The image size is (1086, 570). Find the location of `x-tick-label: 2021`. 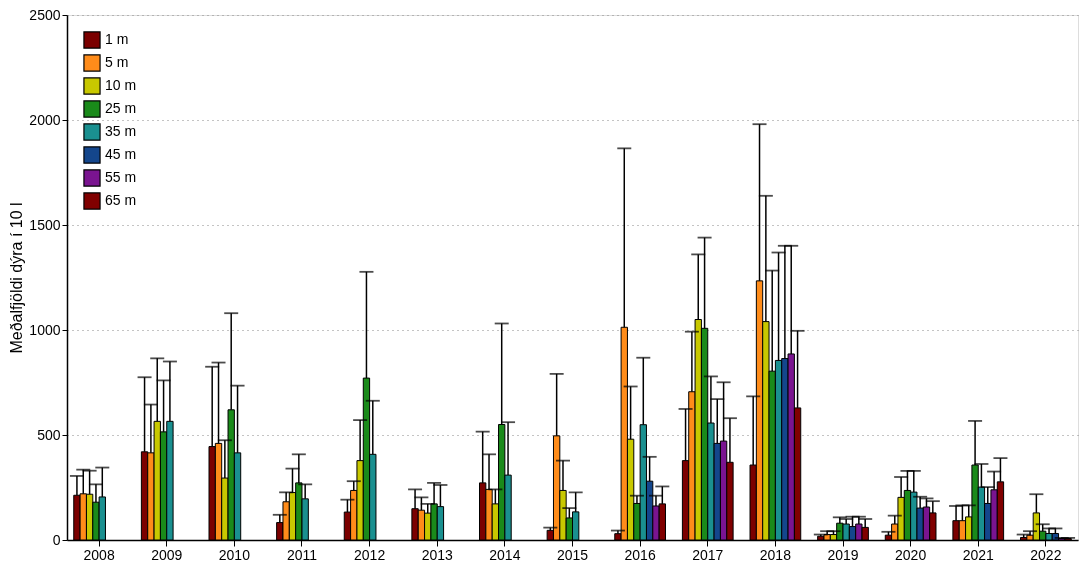

x-tick-label: 2021 is located at coordinates (978, 554).